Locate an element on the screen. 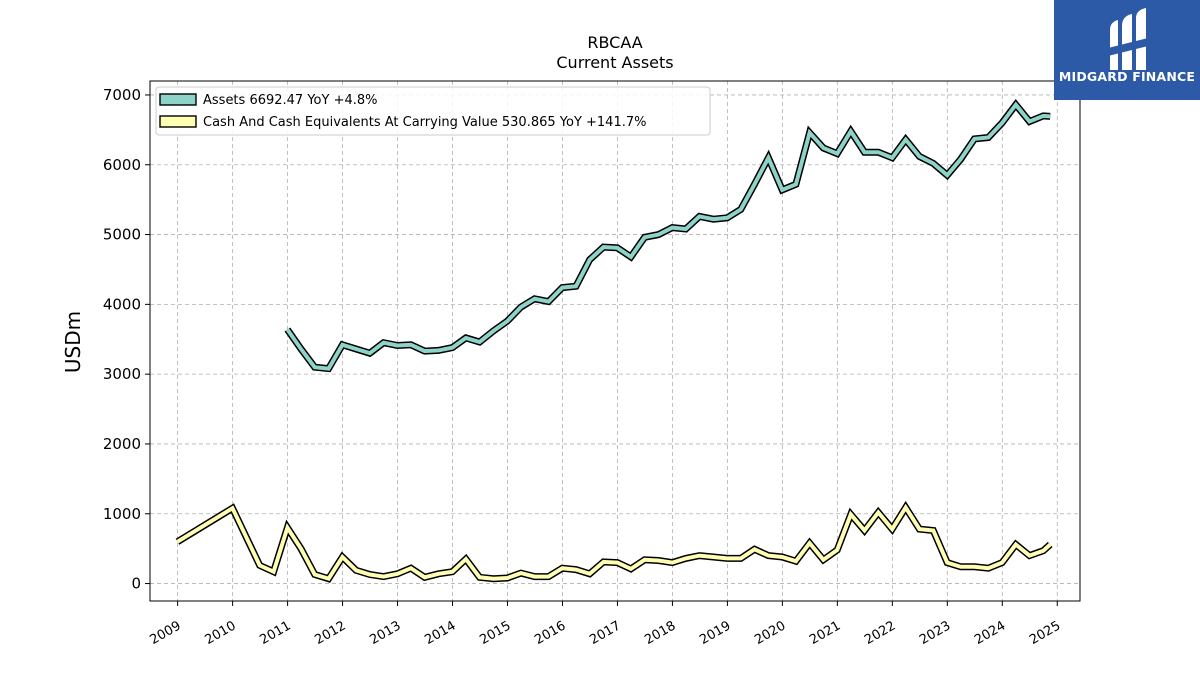 The height and width of the screenshot is (675, 1200). x-tick-label: 2010 is located at coordinates (220, 633).